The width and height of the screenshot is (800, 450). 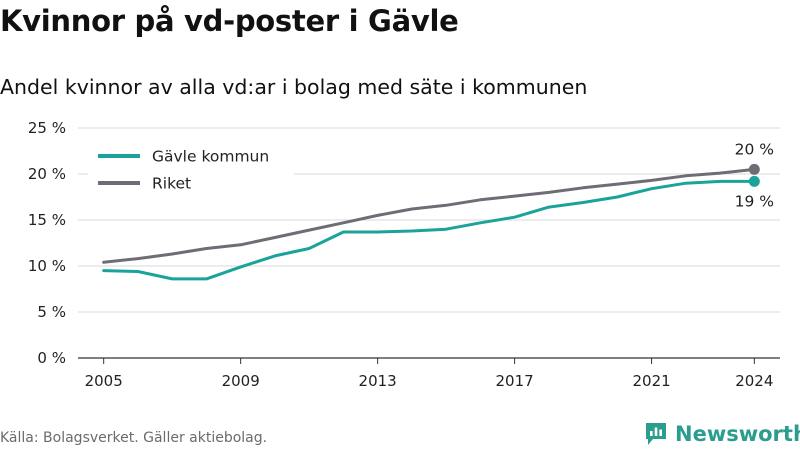 What do you see at coordinates (47, 128) in the screenshot?
I see `y-tick-label: 25 %` at bounding box center [47, 128].